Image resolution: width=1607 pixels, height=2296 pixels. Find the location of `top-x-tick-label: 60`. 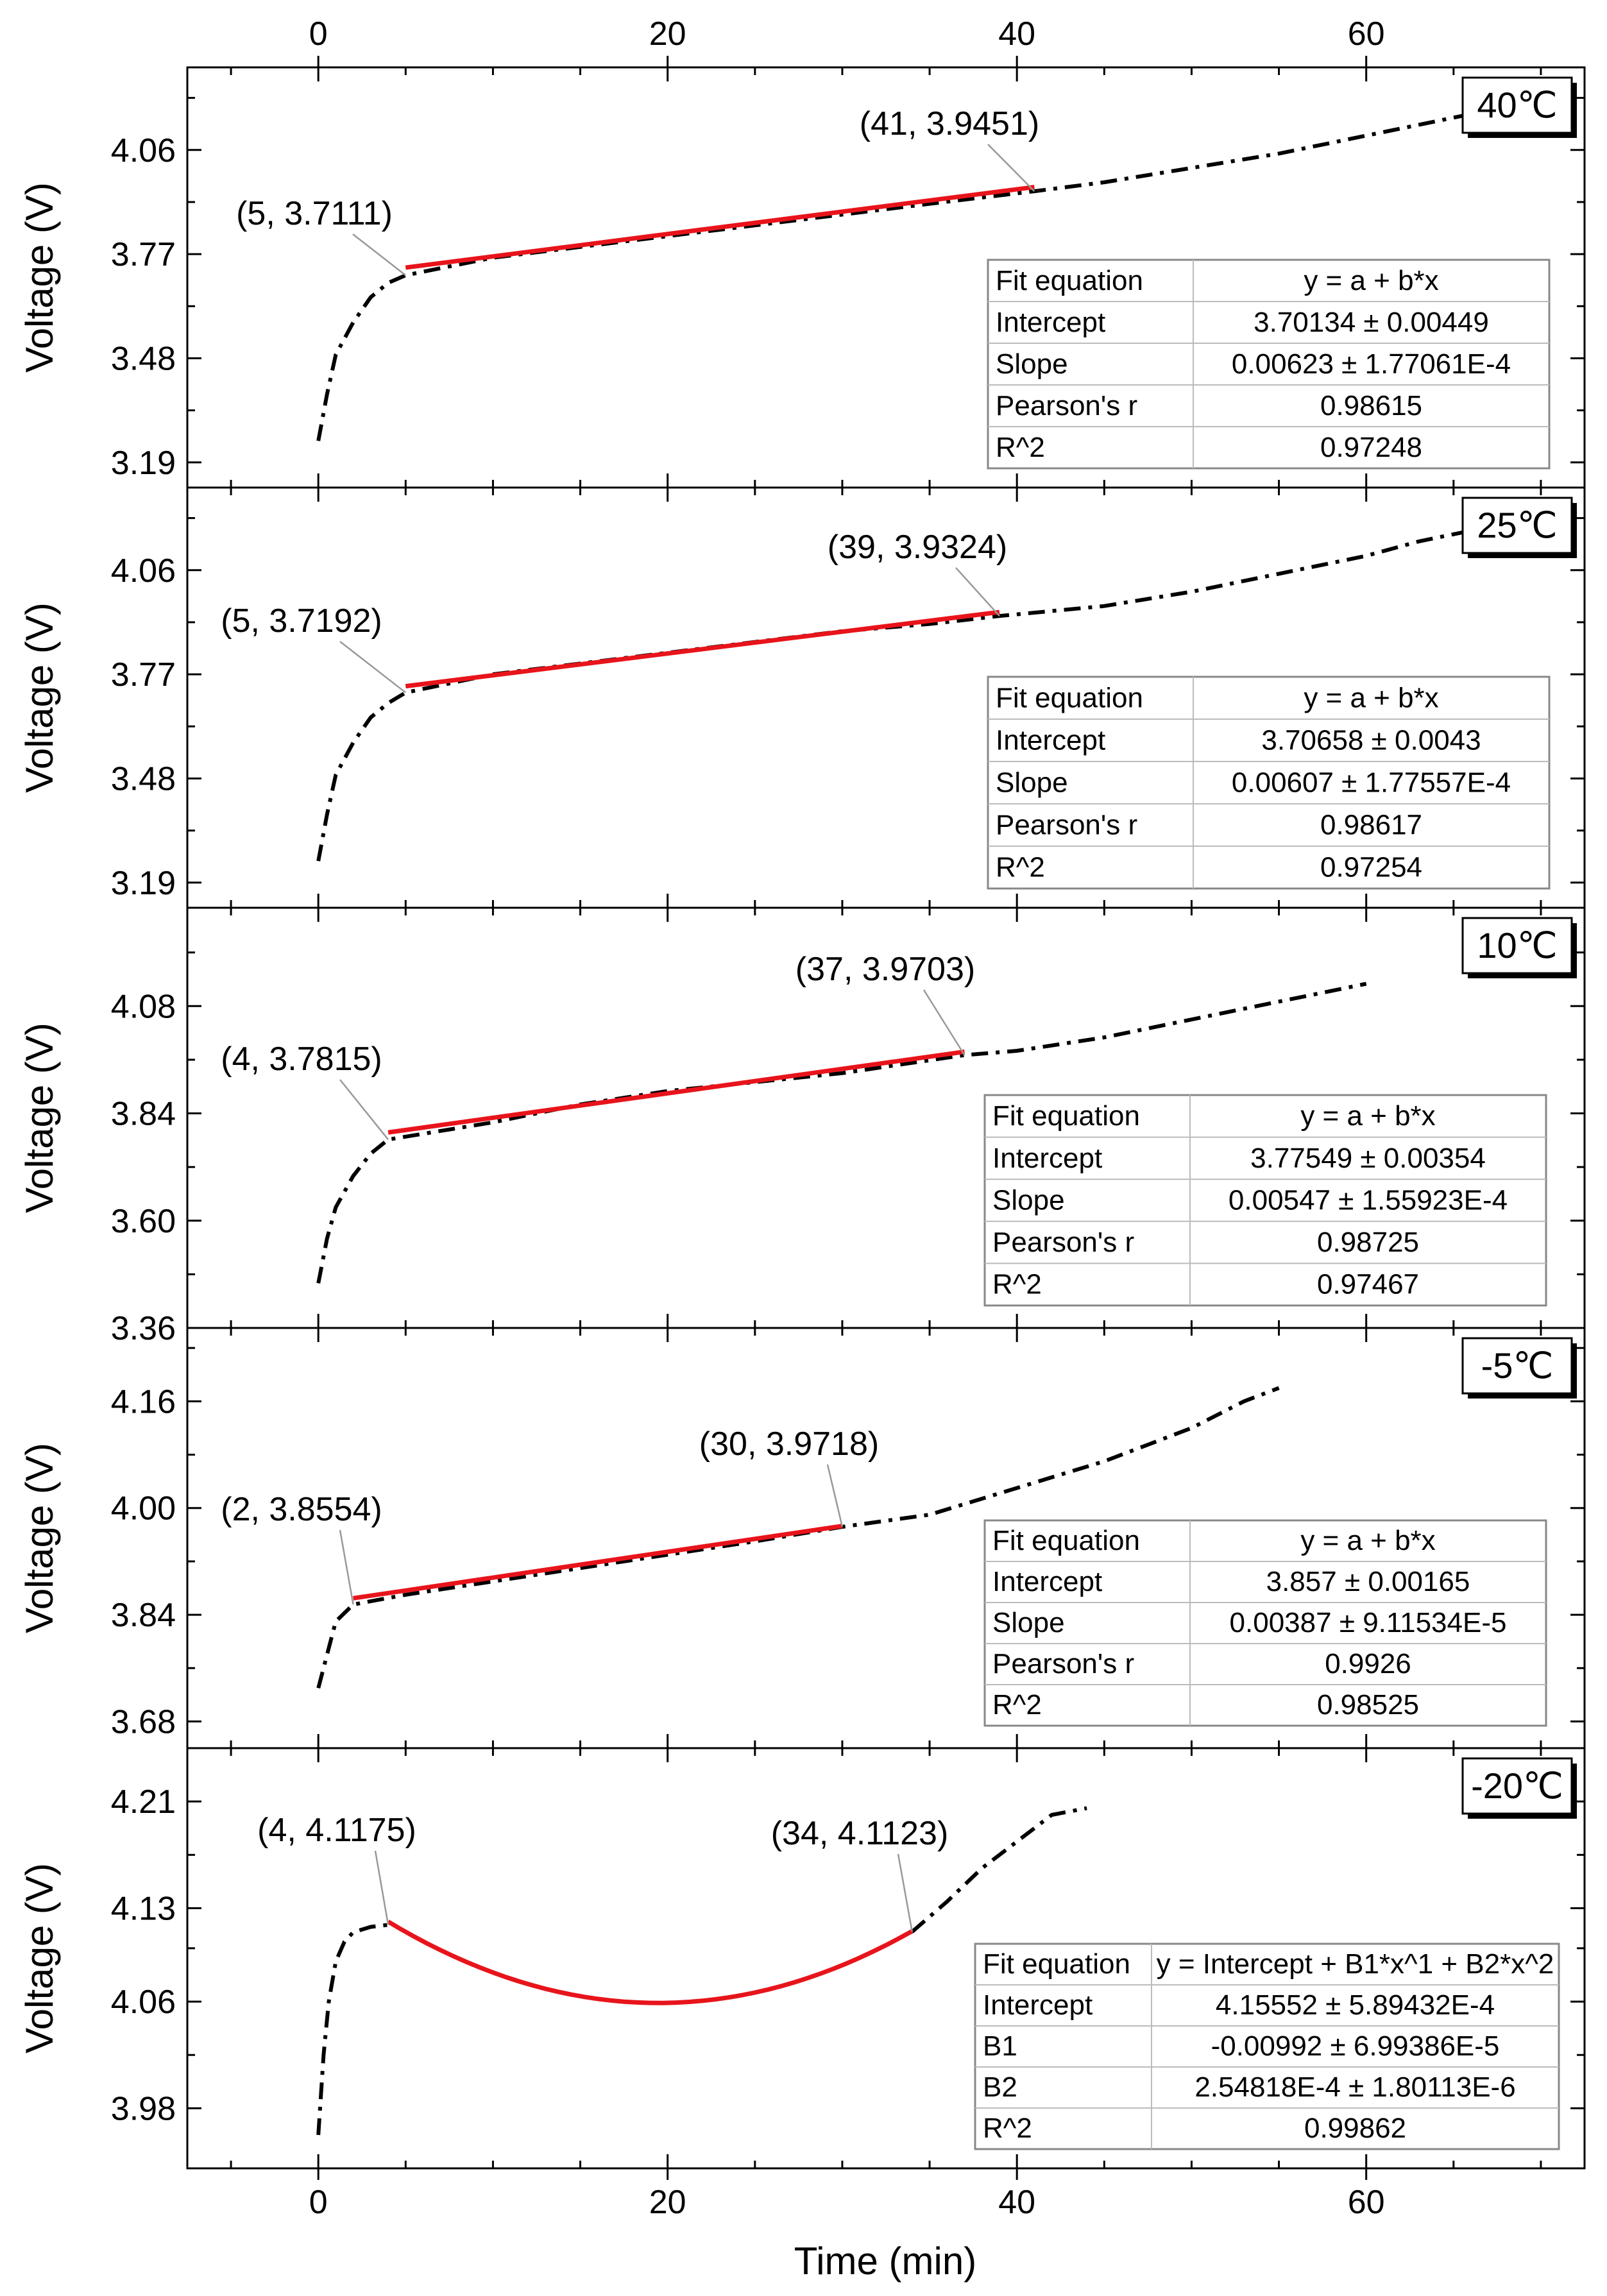

top-x-tick-label: 60 is located at coordinates (1366, 34).